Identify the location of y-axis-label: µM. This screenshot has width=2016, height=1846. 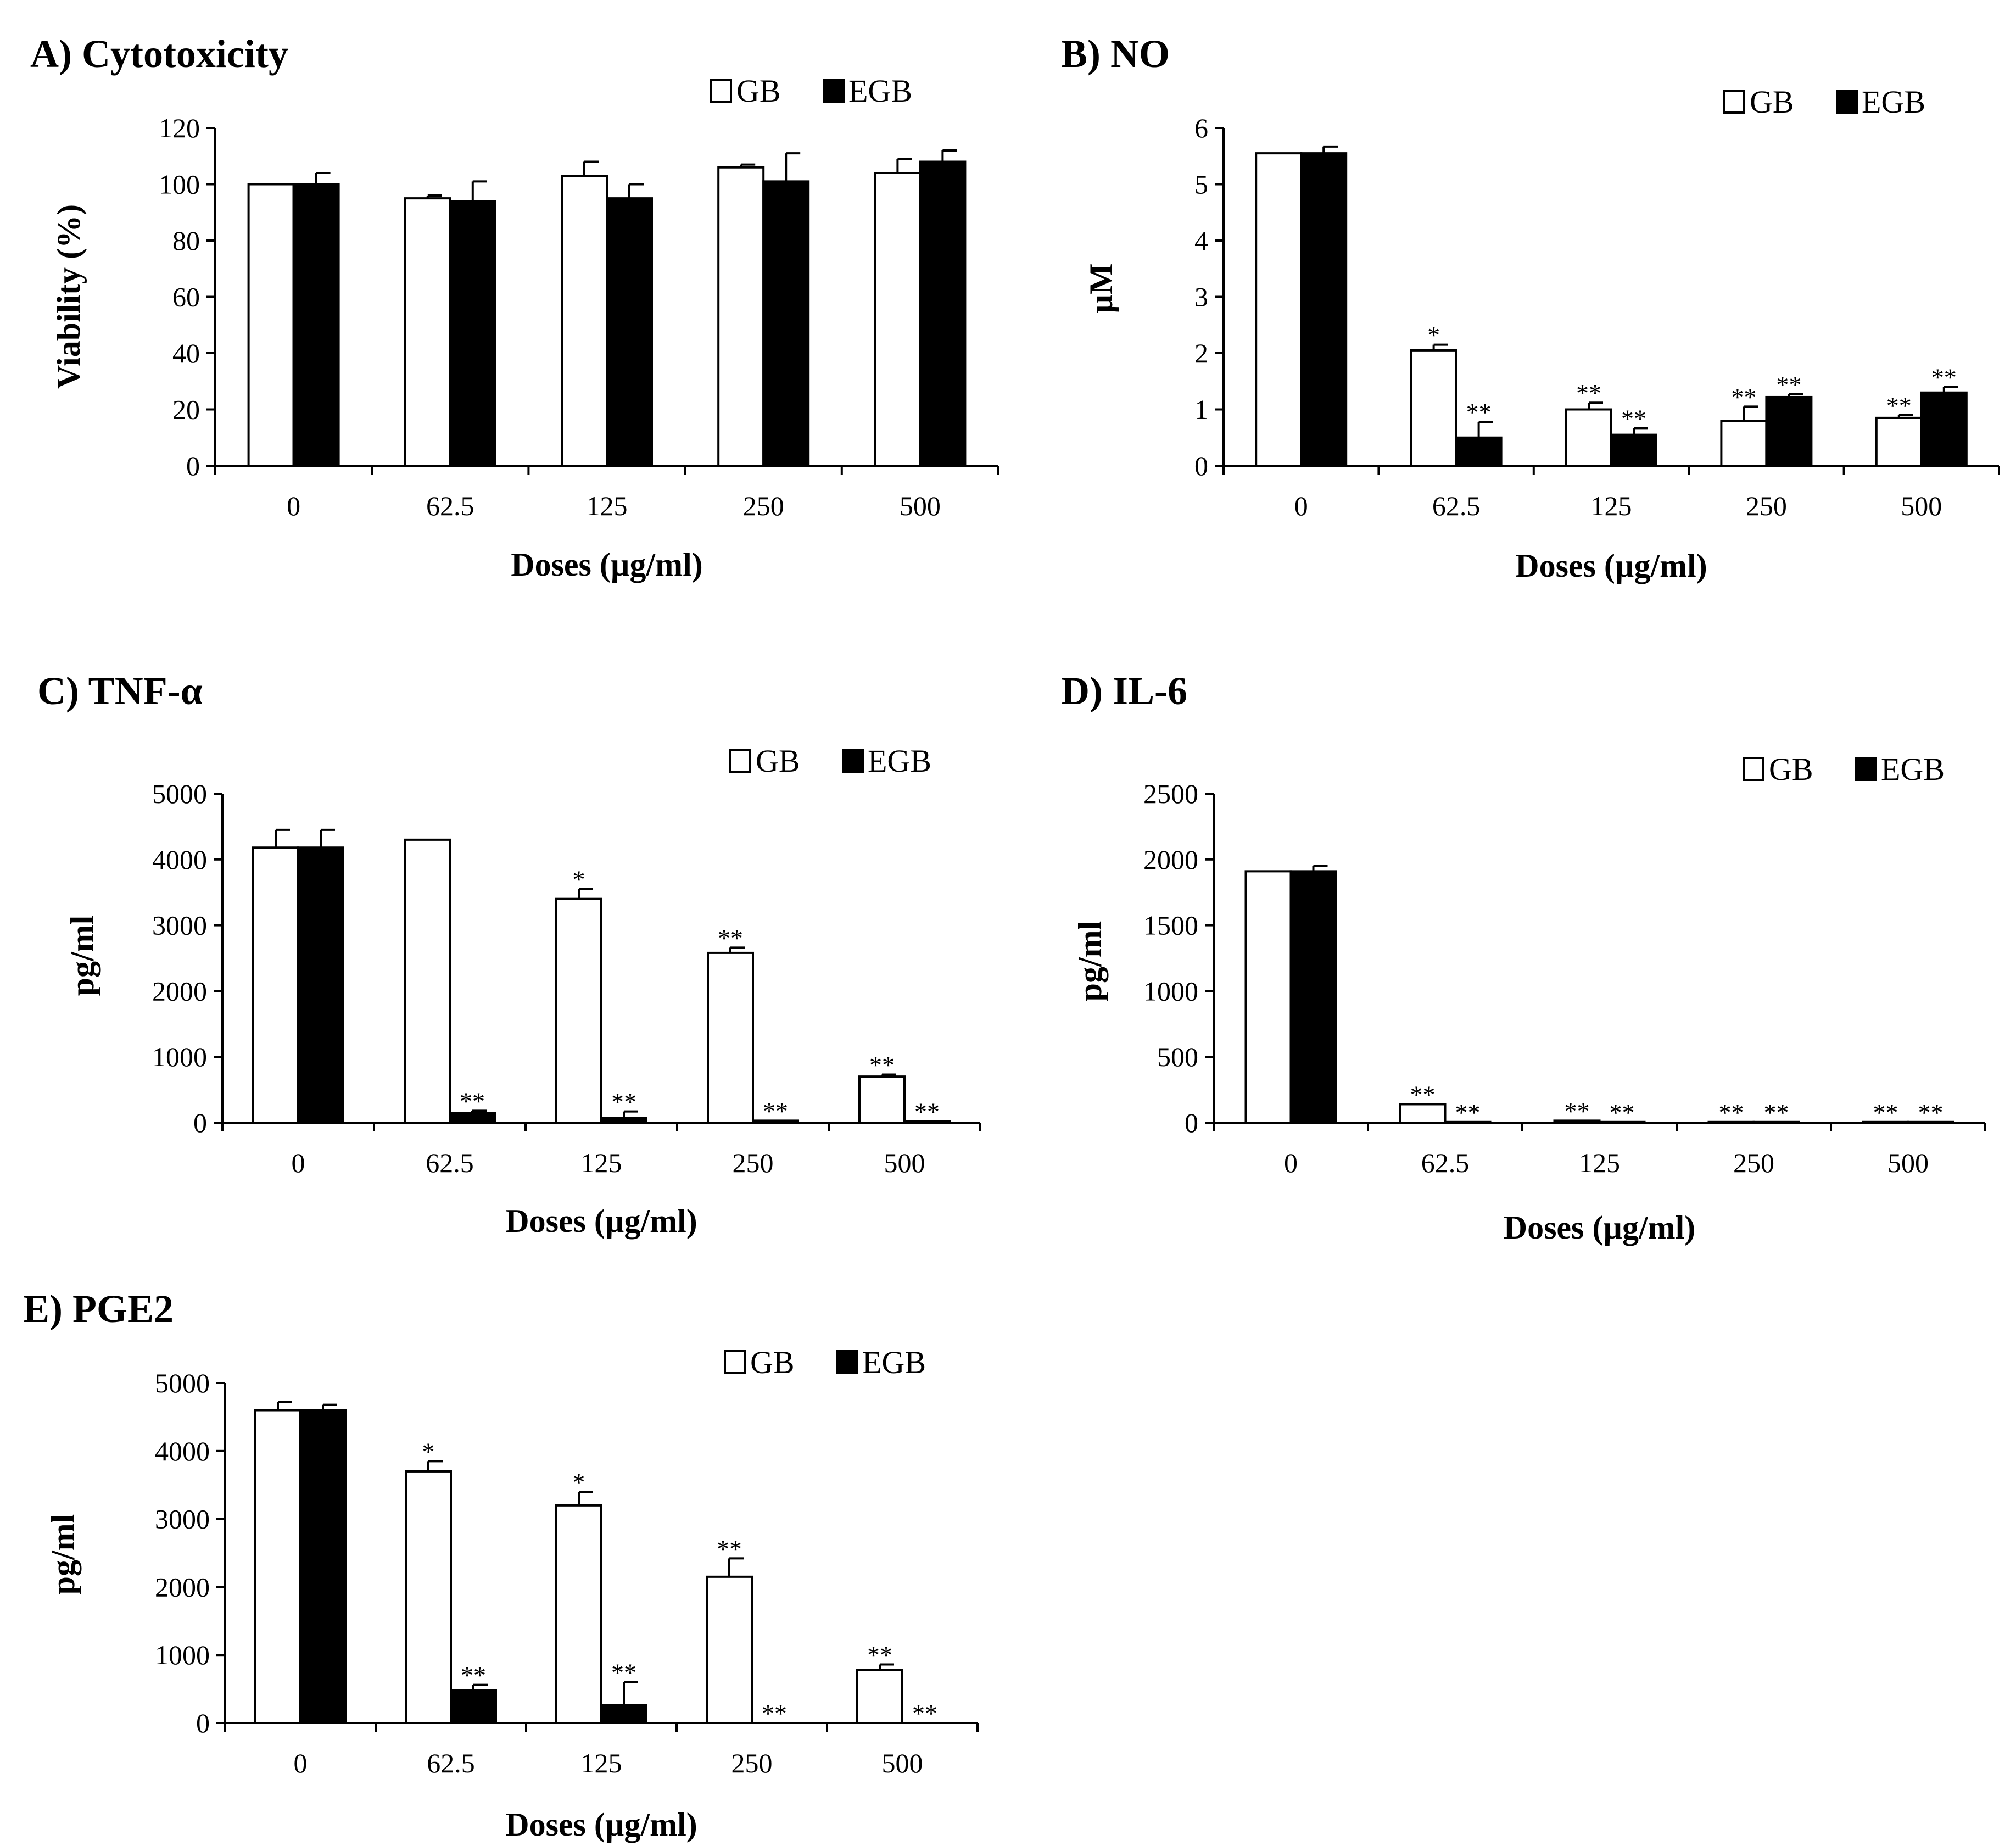
(1101, 288).